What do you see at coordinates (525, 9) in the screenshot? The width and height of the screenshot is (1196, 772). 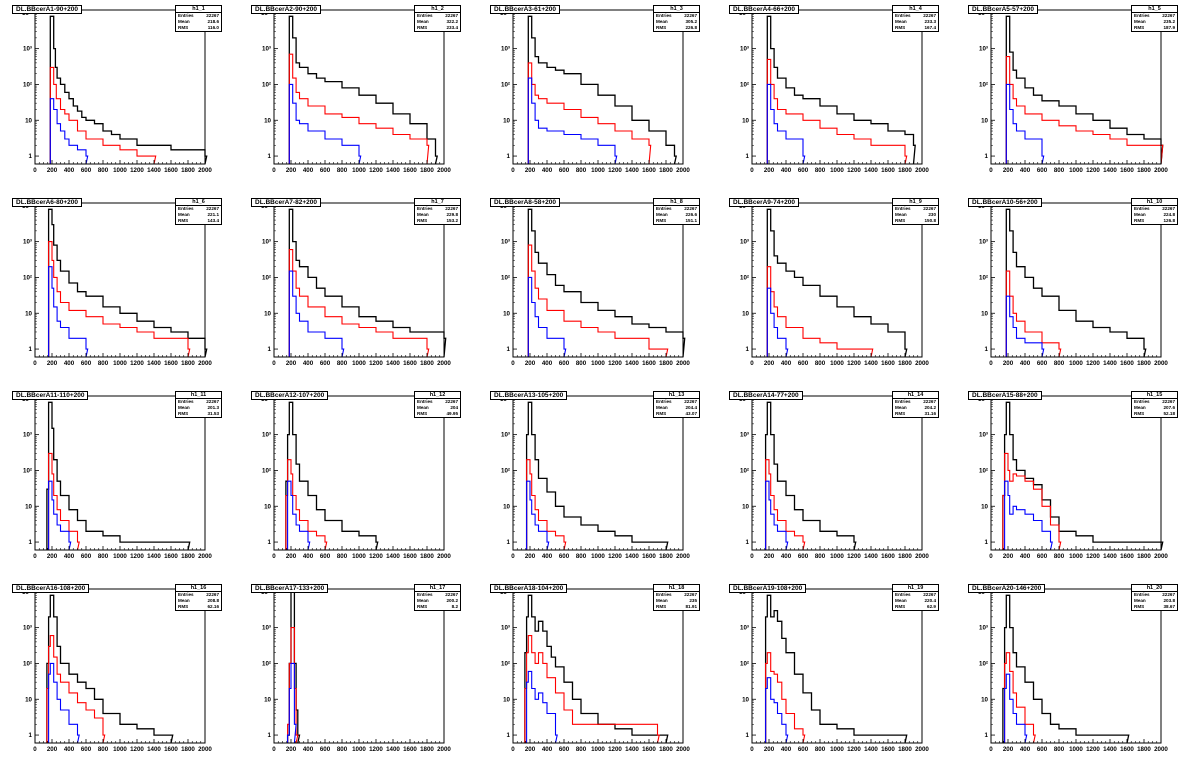 I see `histogram-title: DL.BBcerA3-61+200` at bounding box center [525, 9].